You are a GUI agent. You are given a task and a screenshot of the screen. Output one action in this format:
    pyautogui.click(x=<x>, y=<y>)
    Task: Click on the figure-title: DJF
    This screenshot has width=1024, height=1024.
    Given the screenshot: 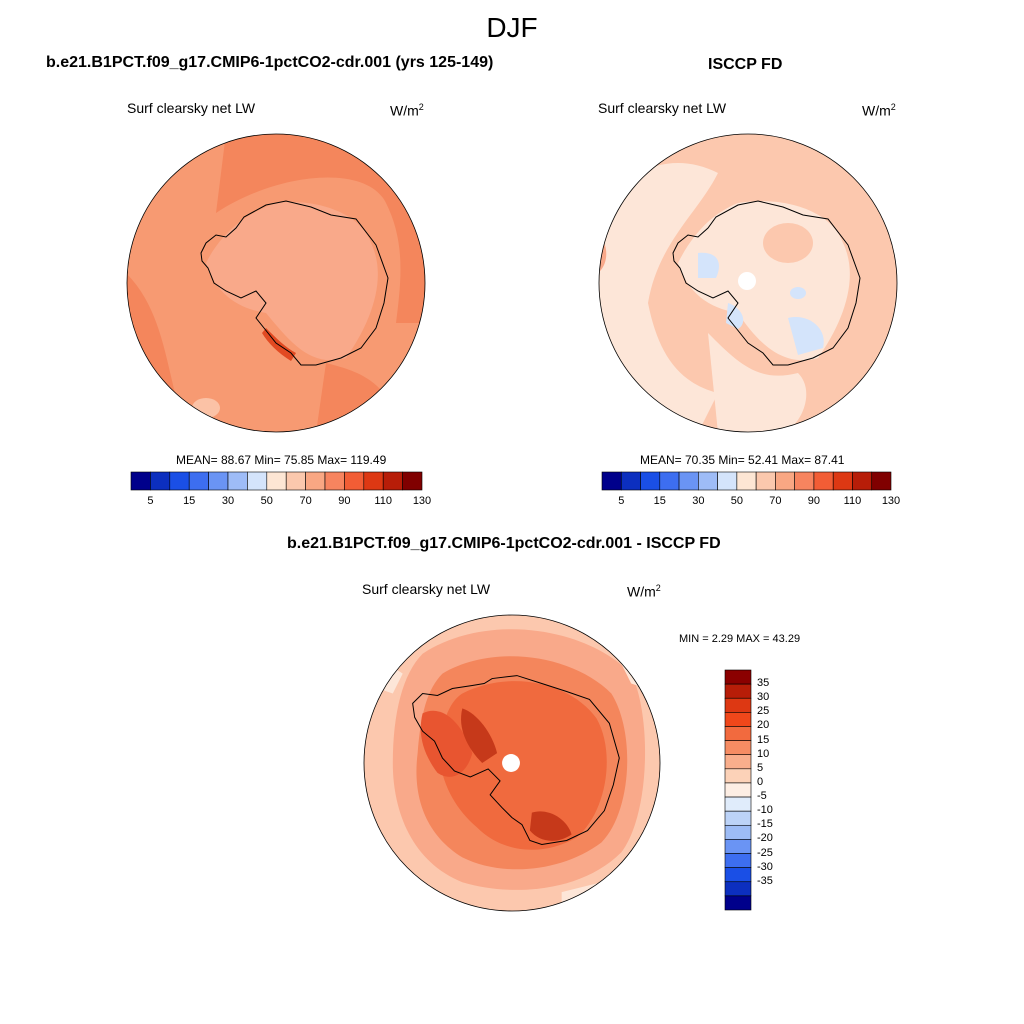 What is the action you would take?
    pyautogui.click(x=512, y=27)
    